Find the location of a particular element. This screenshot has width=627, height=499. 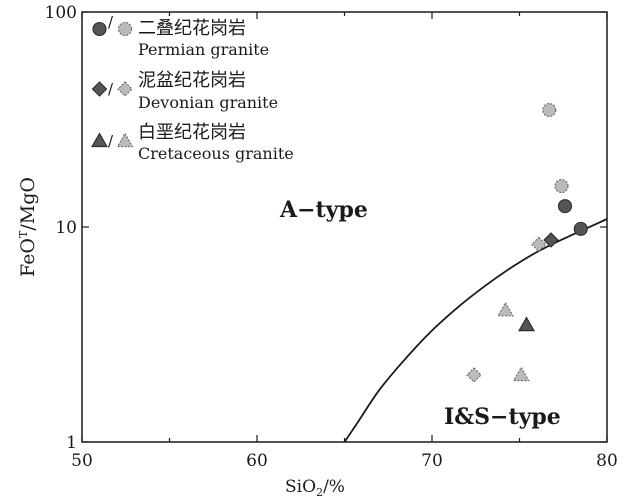

x-tick-label: 70 is located at coordinates (432, 461).